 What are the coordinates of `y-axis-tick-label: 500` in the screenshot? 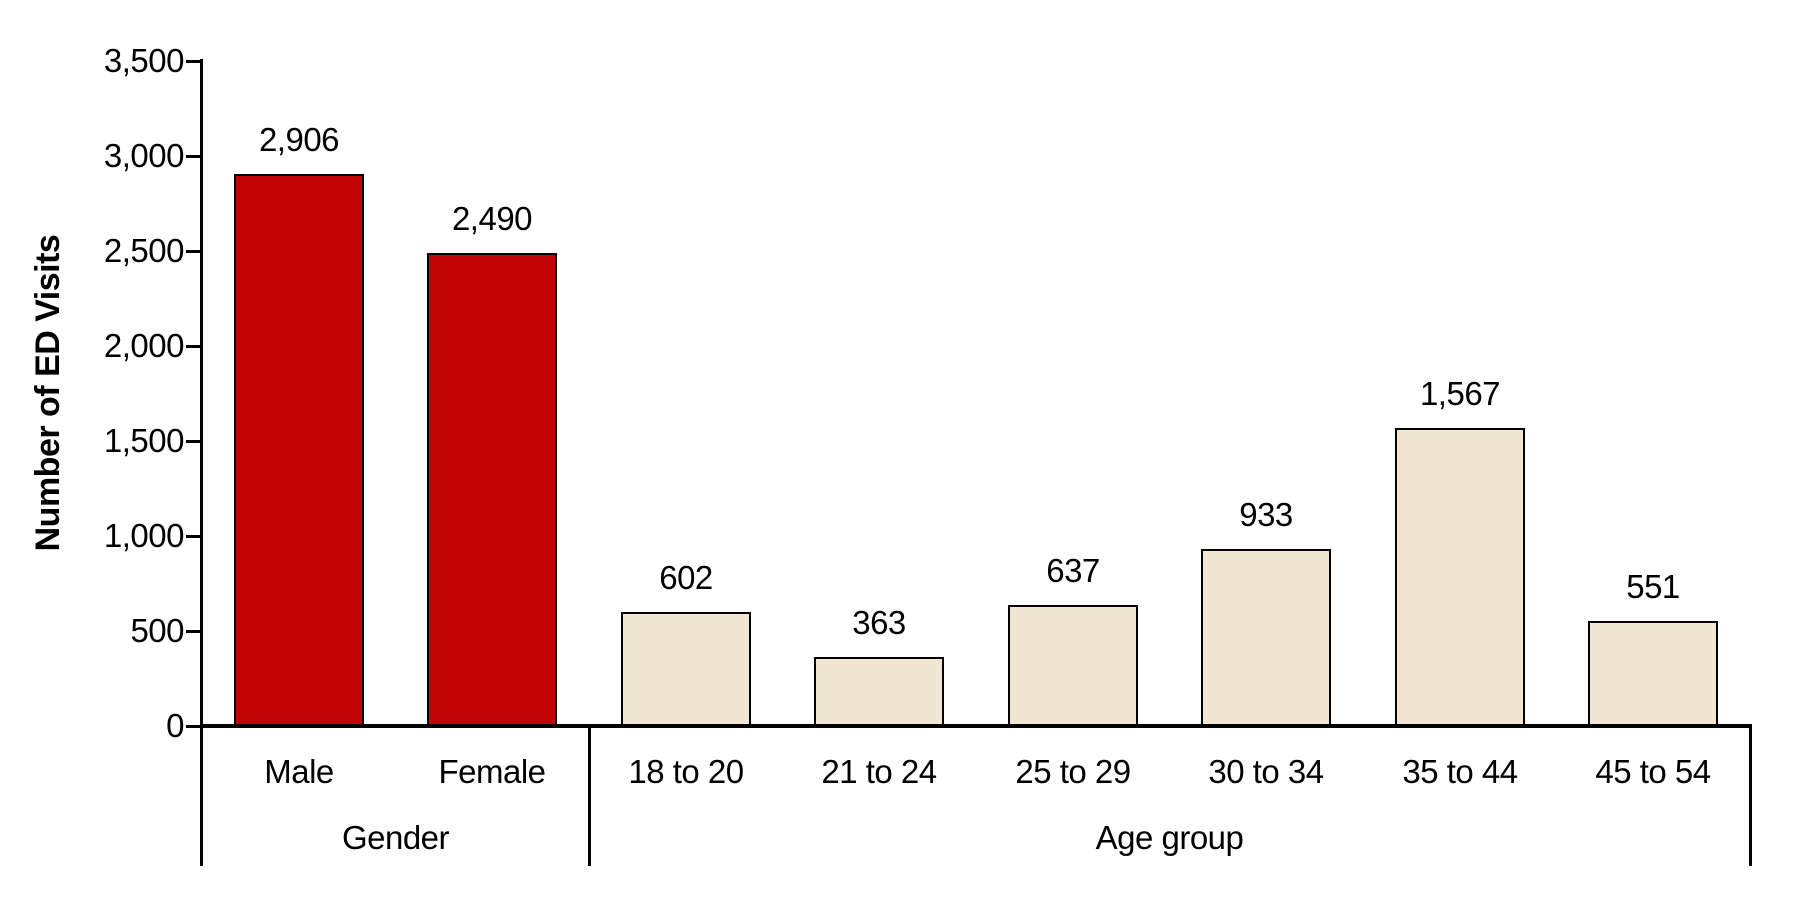 It's located at (157, 630).